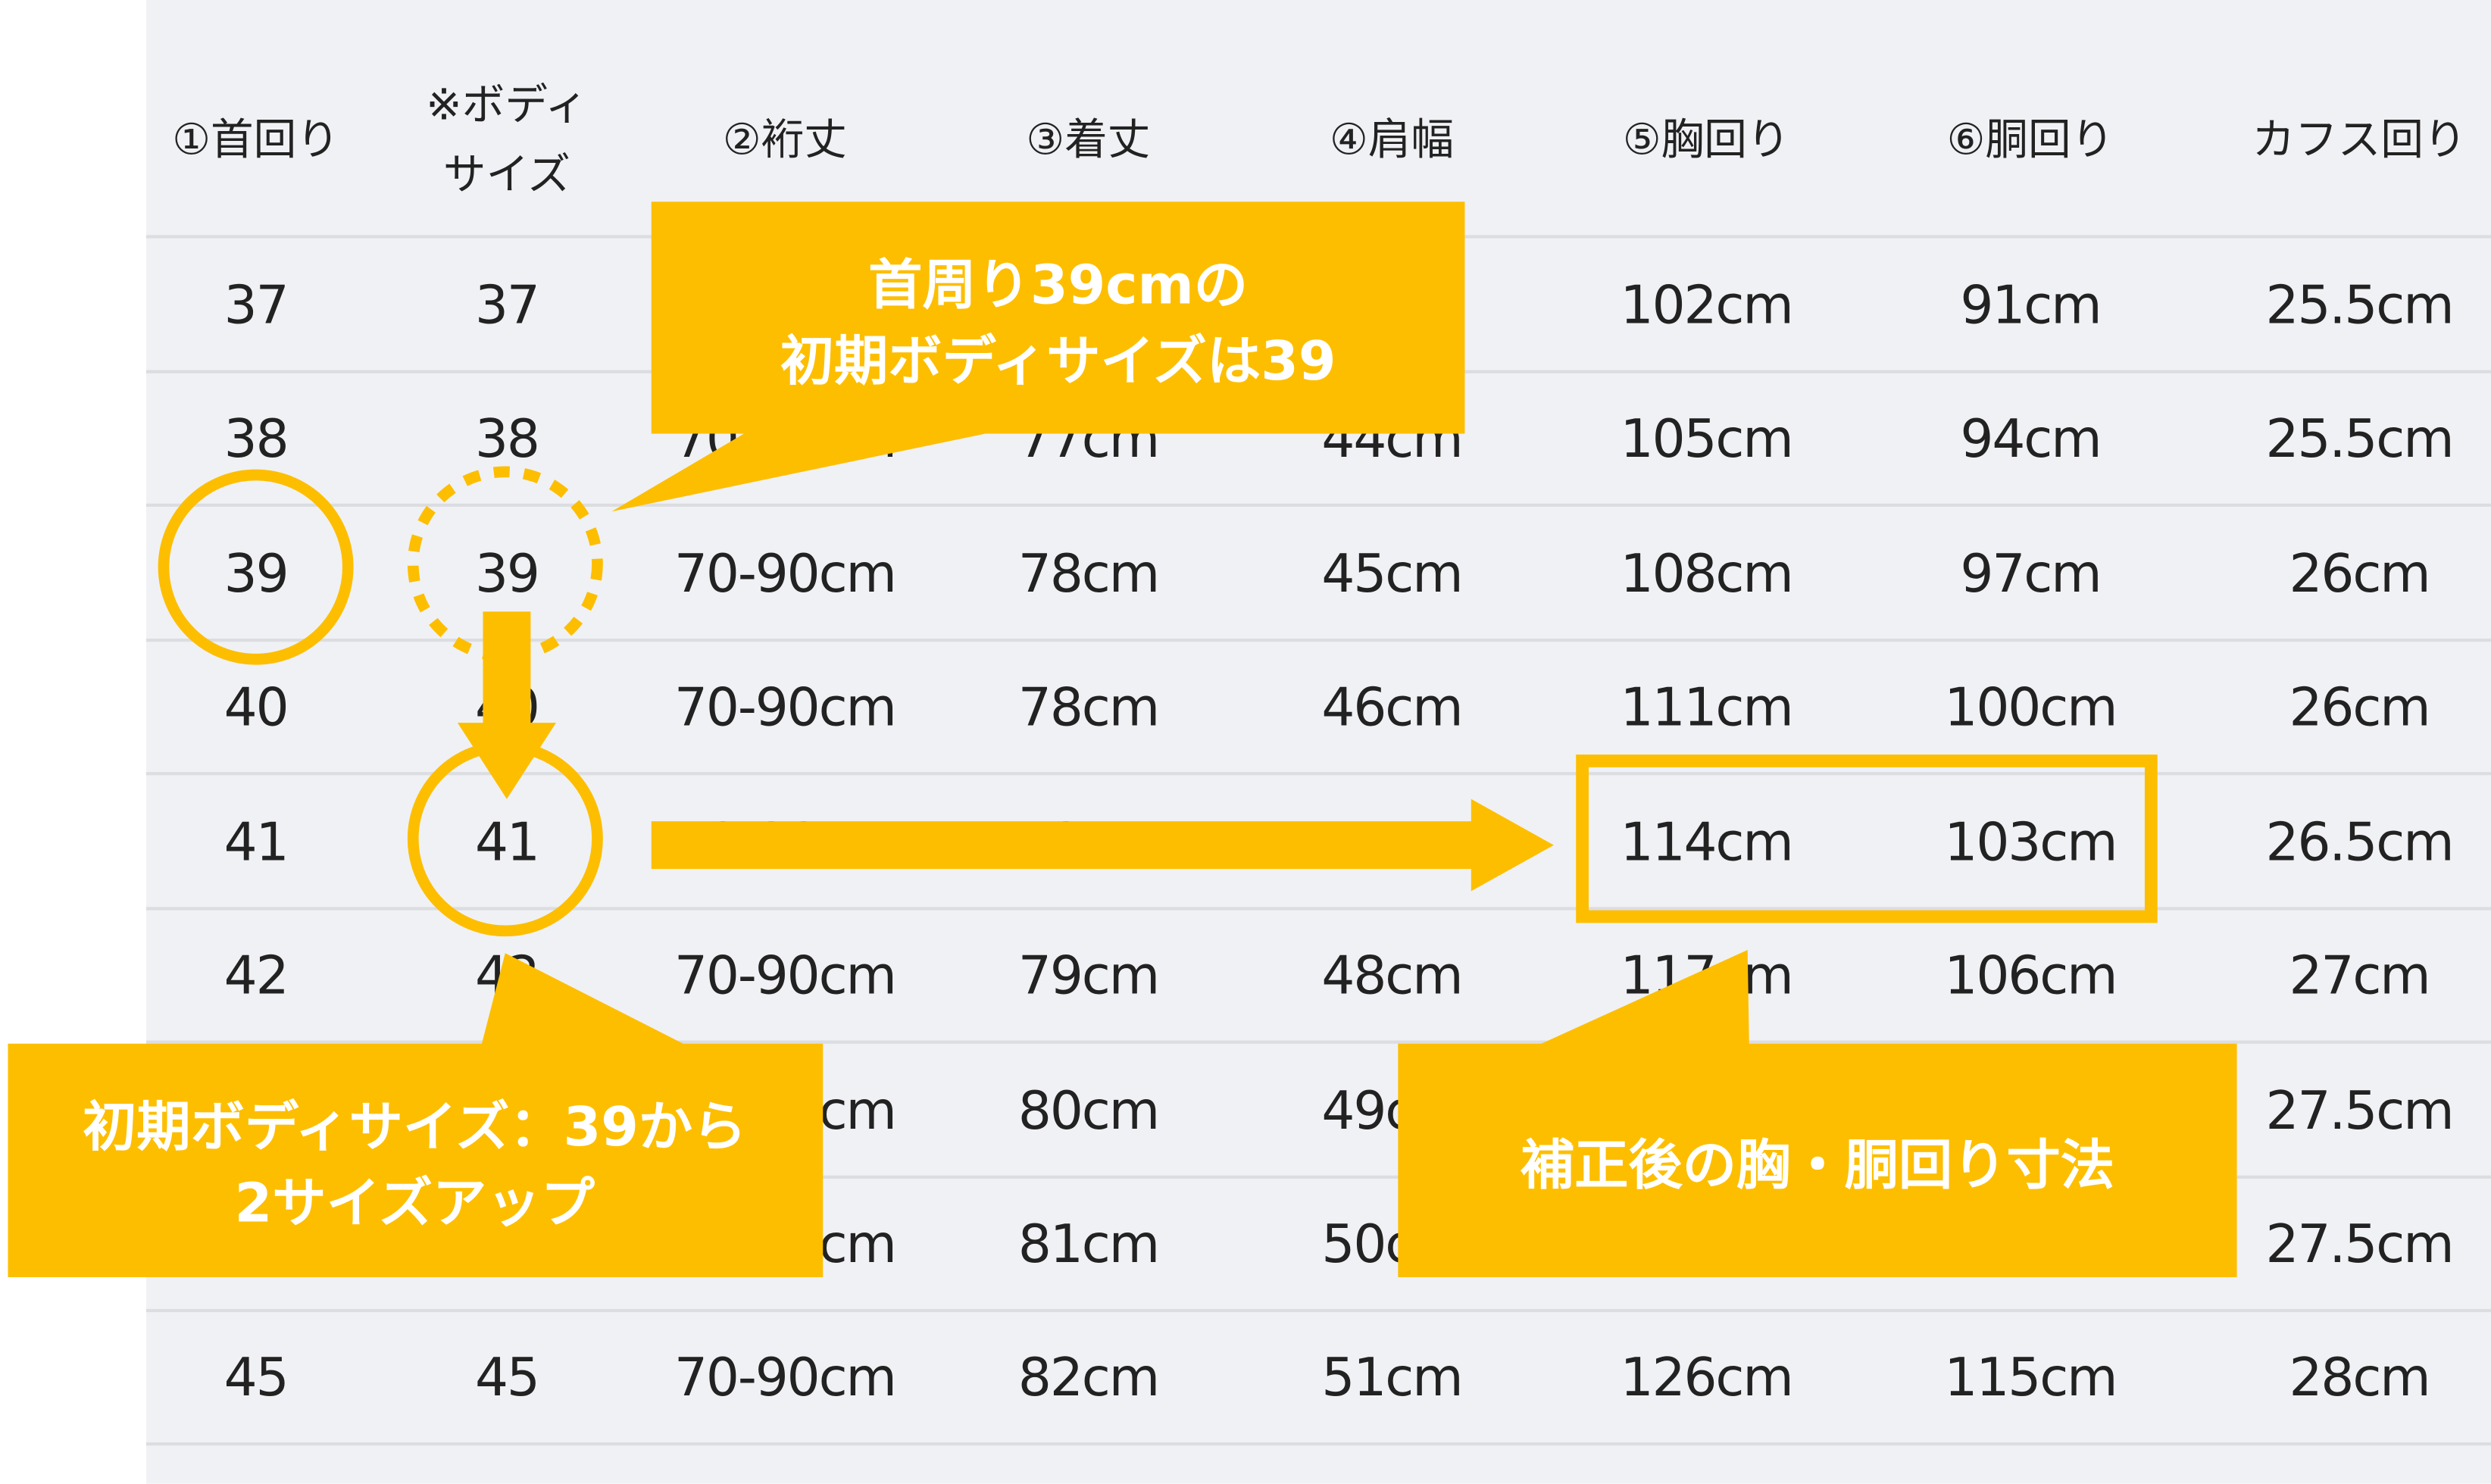 This screenshot has height=1484, width=2491. I want to click on callout-top-tail, so click(802, 472).